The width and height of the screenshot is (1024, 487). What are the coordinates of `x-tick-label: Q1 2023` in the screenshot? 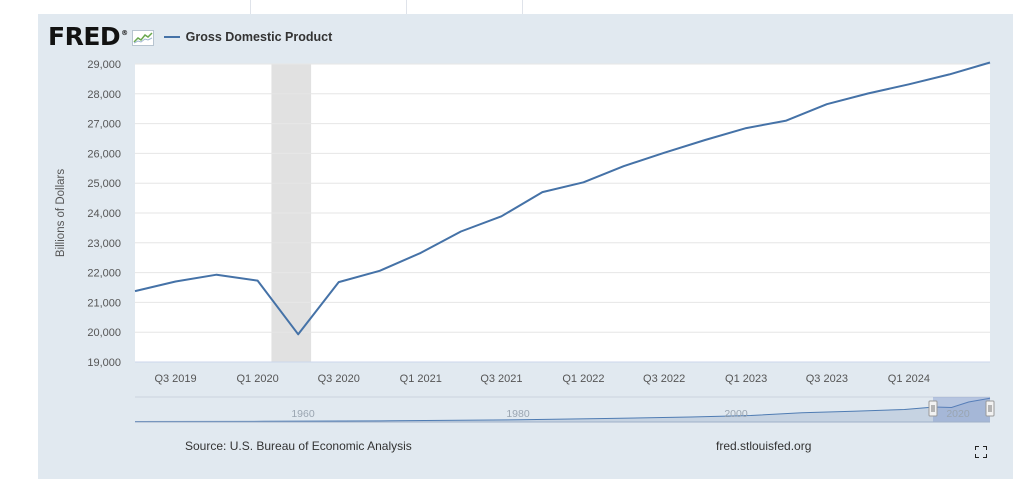 It's located at (746, 379).